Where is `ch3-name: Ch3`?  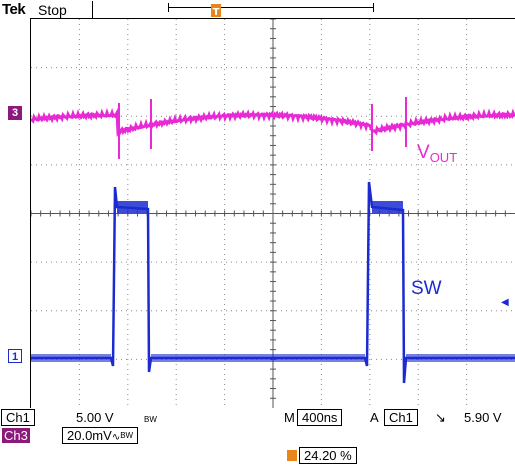 ch3-name: Ch3 is located at coordinates (16, 435).